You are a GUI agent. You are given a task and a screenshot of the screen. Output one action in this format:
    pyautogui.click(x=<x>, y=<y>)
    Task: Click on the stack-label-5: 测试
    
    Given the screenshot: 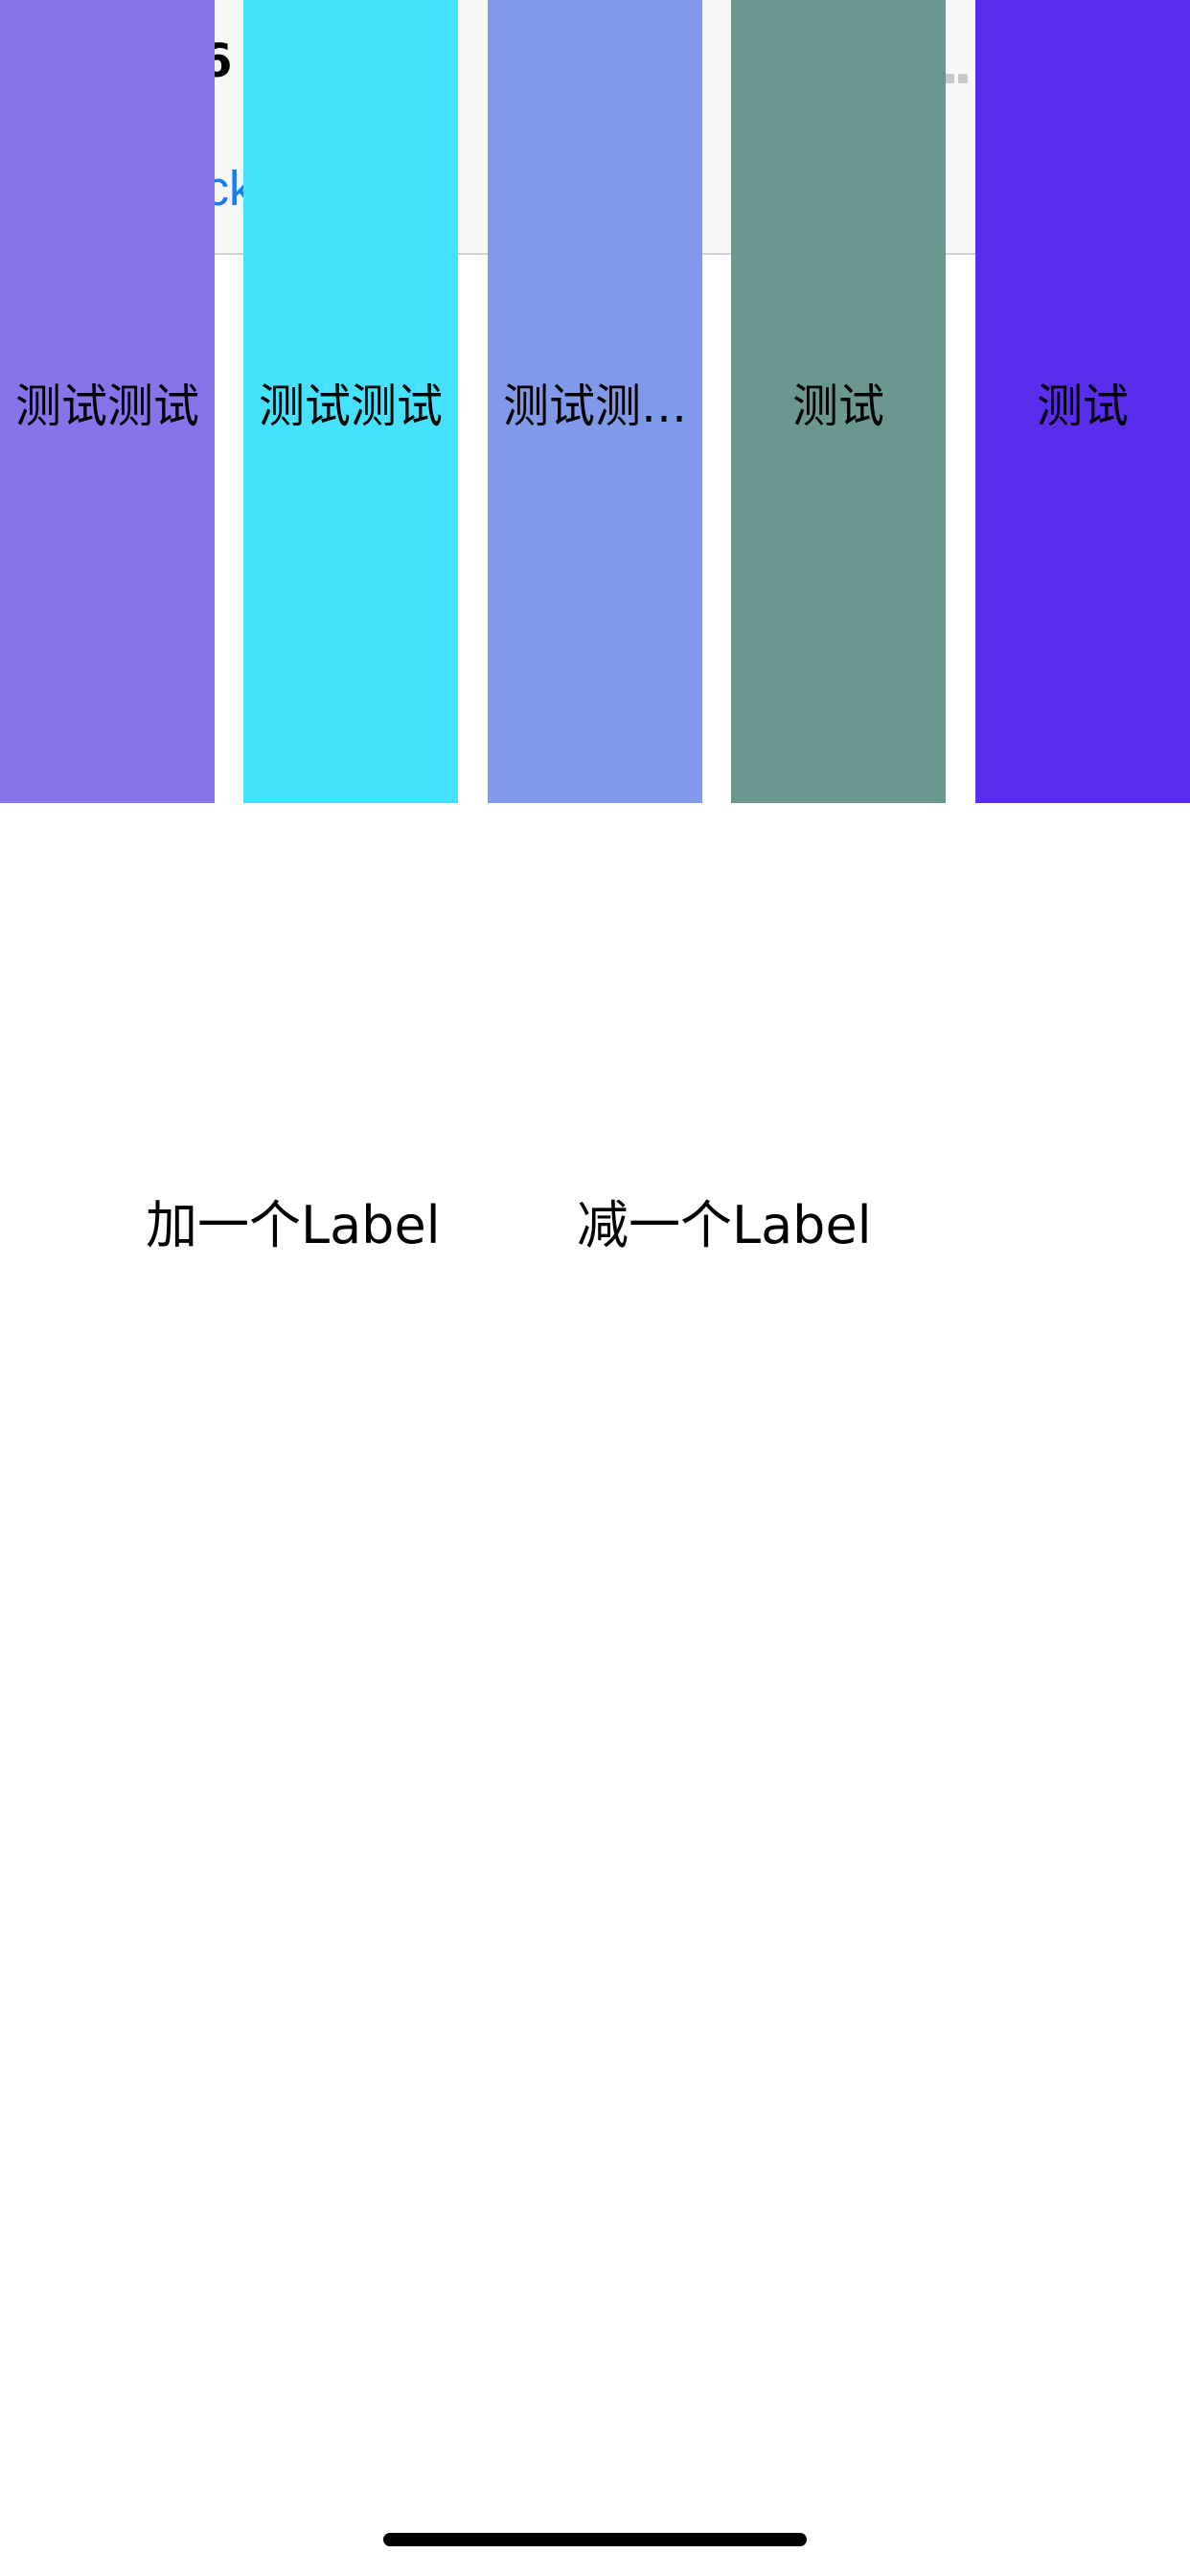 What is the action you would take?
    pyautogui.click(x=1082, y=401)
    